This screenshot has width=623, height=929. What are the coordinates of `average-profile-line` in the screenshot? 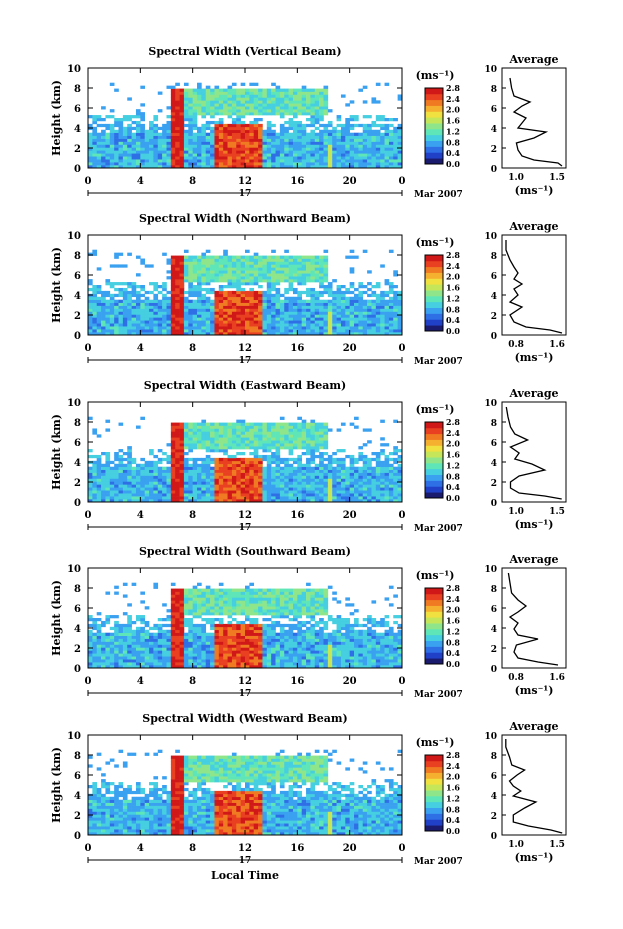 It's located at (536, 122).